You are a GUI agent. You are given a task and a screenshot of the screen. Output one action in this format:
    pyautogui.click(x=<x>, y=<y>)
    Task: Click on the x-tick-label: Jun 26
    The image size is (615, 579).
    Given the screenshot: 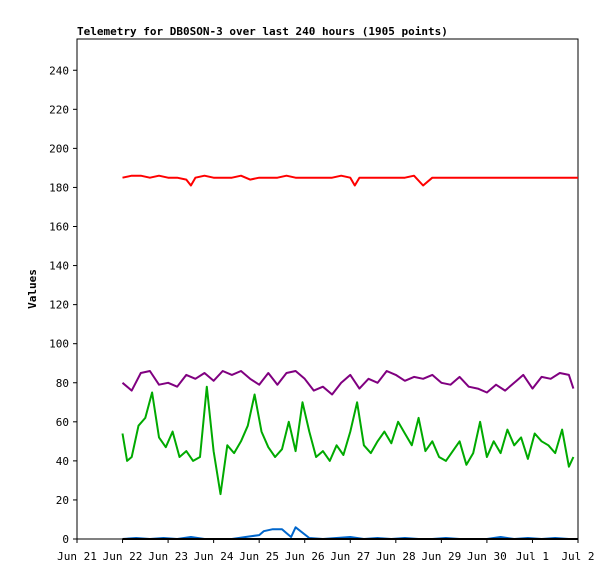 What is the action you would take?
    pyautogui.click(x=305, y=556)
    